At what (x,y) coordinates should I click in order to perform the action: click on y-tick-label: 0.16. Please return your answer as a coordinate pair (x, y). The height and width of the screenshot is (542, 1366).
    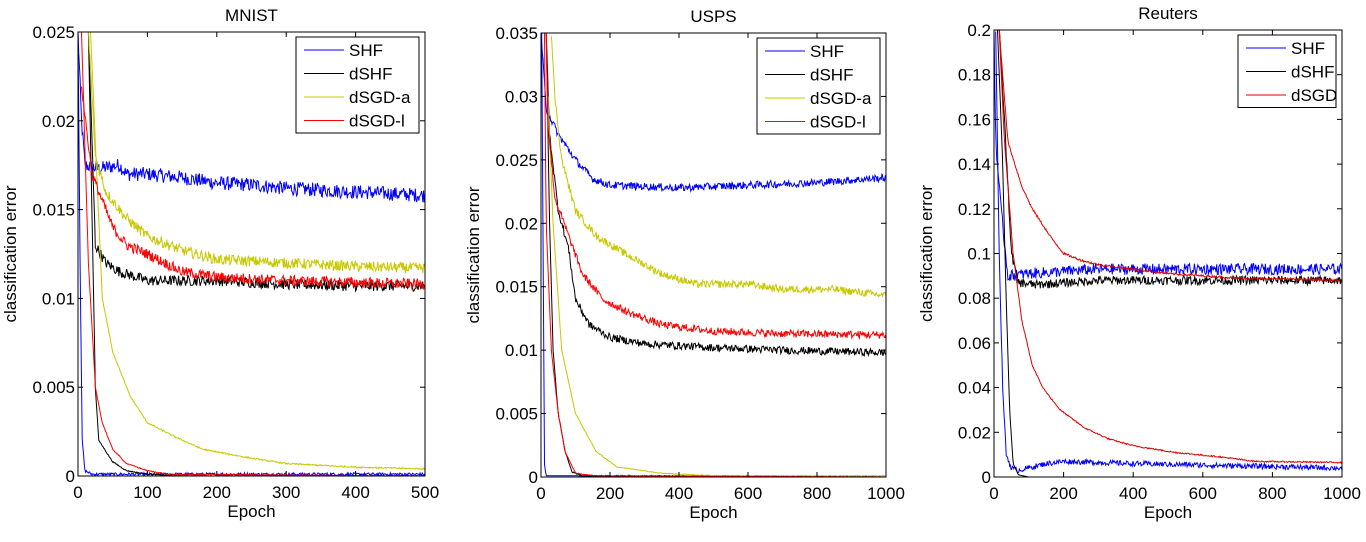
    Looking at the image, I should click on (974, 119).